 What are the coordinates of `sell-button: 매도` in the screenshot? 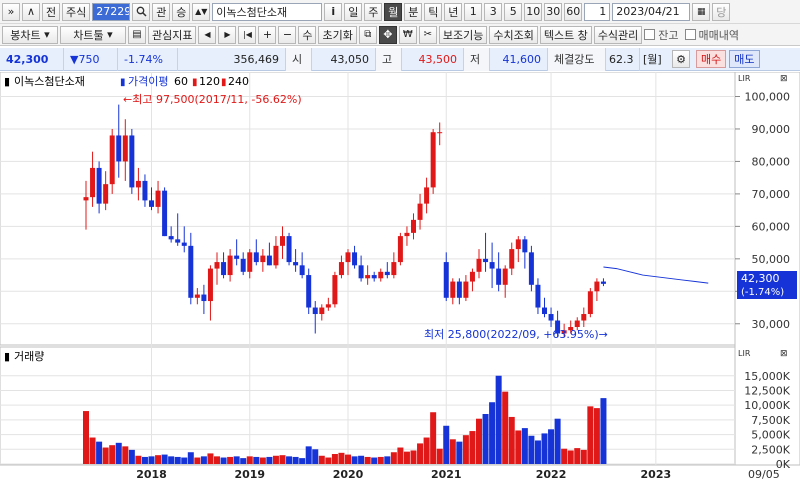 It's located at (744, 59).